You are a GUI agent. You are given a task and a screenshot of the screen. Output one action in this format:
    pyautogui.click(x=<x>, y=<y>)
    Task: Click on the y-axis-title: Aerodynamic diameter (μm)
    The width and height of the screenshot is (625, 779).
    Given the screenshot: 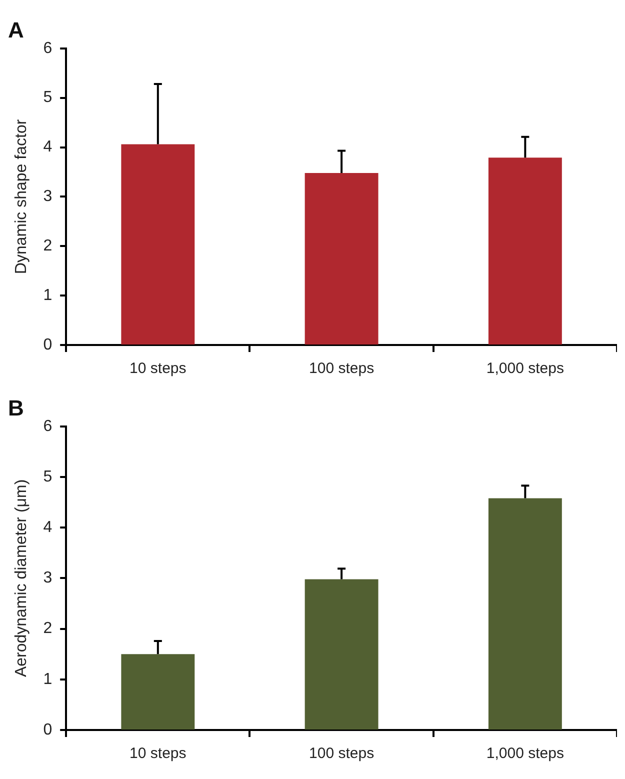 What is the action you would take?
    pyautogui.click(x=21, y=578)
    